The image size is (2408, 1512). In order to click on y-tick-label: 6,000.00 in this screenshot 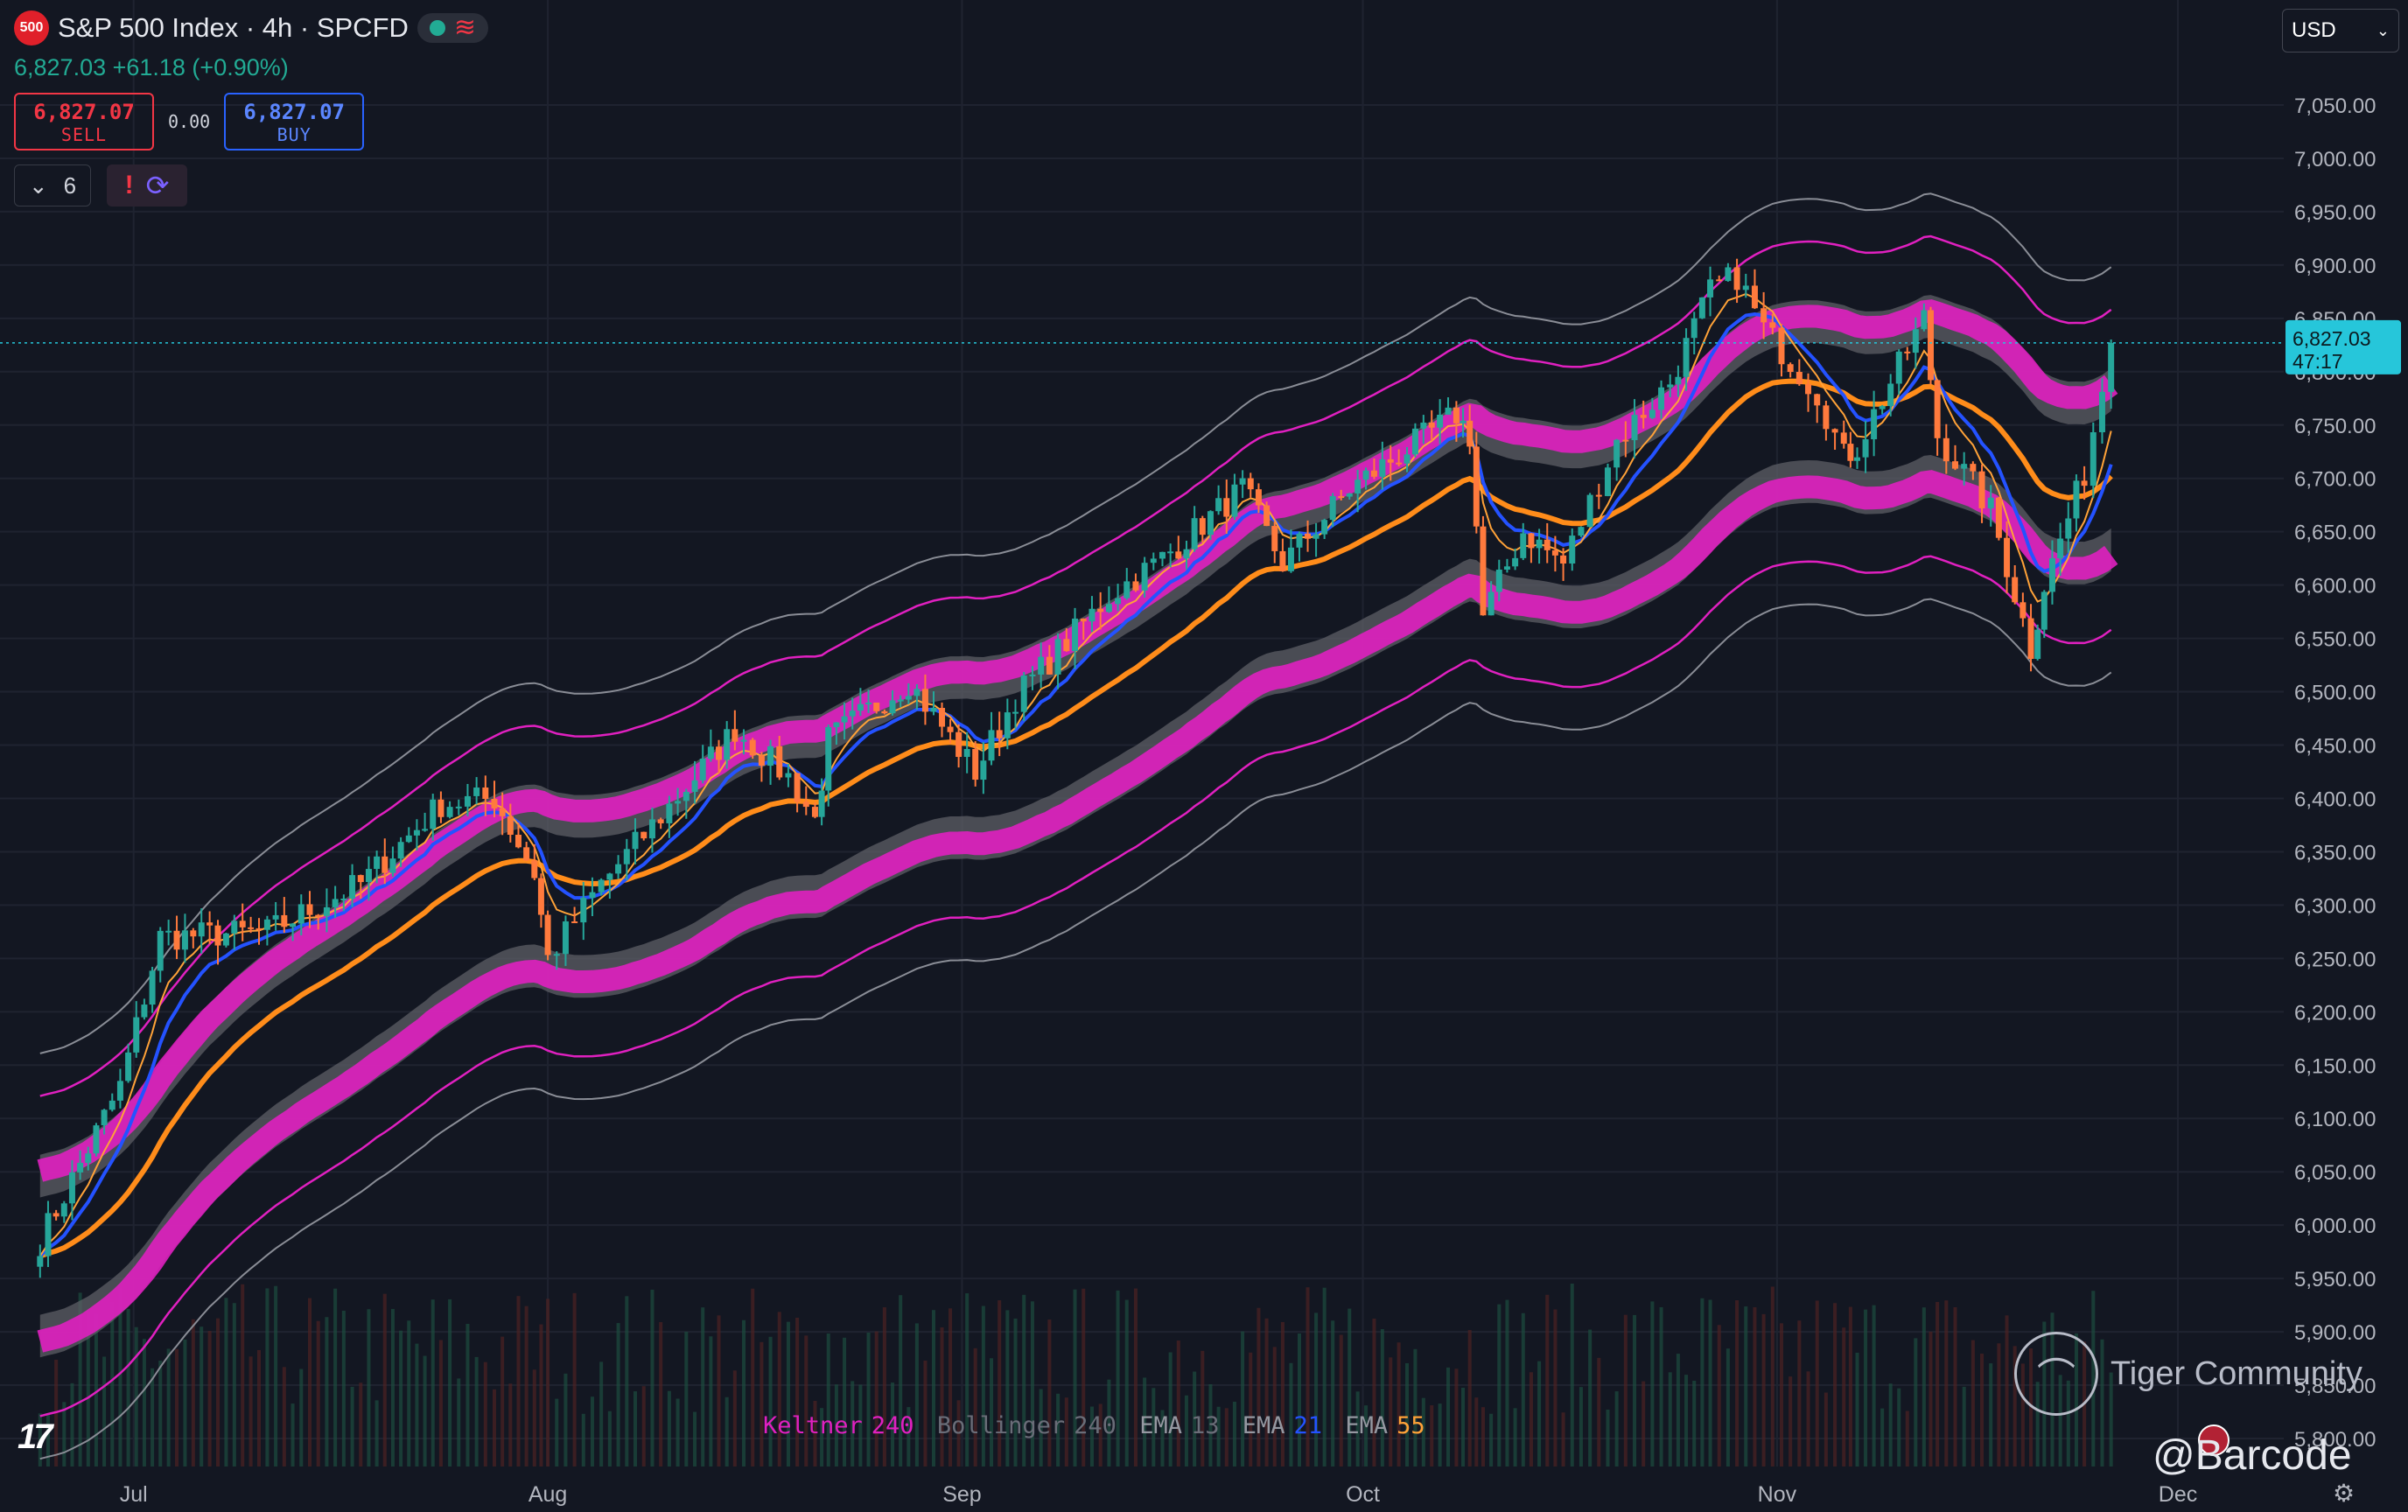, I will do `click(2335, 1226)`.